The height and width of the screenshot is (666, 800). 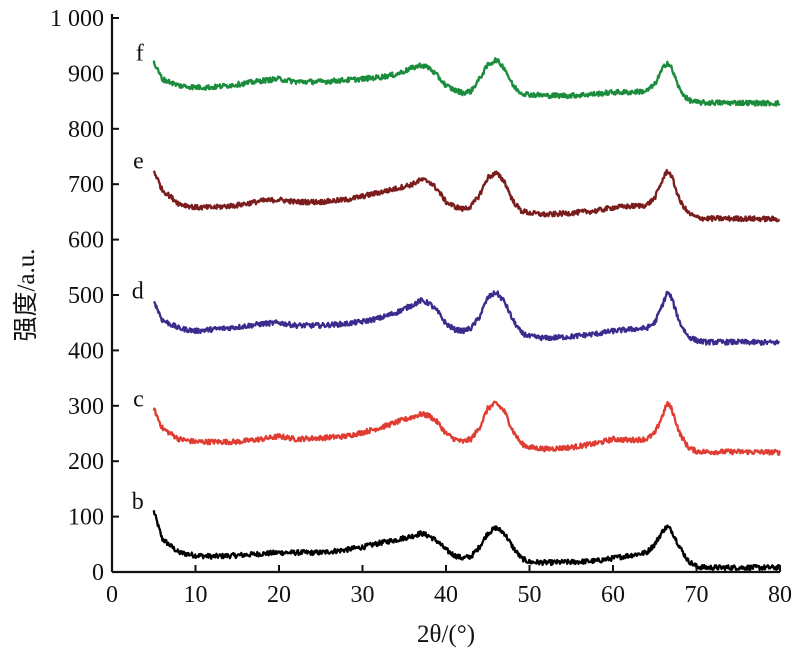 What do you see at coordinates (86, 518) in the screenshot?
I see `y-tick-label: 100` at bounding box center [86, 518].